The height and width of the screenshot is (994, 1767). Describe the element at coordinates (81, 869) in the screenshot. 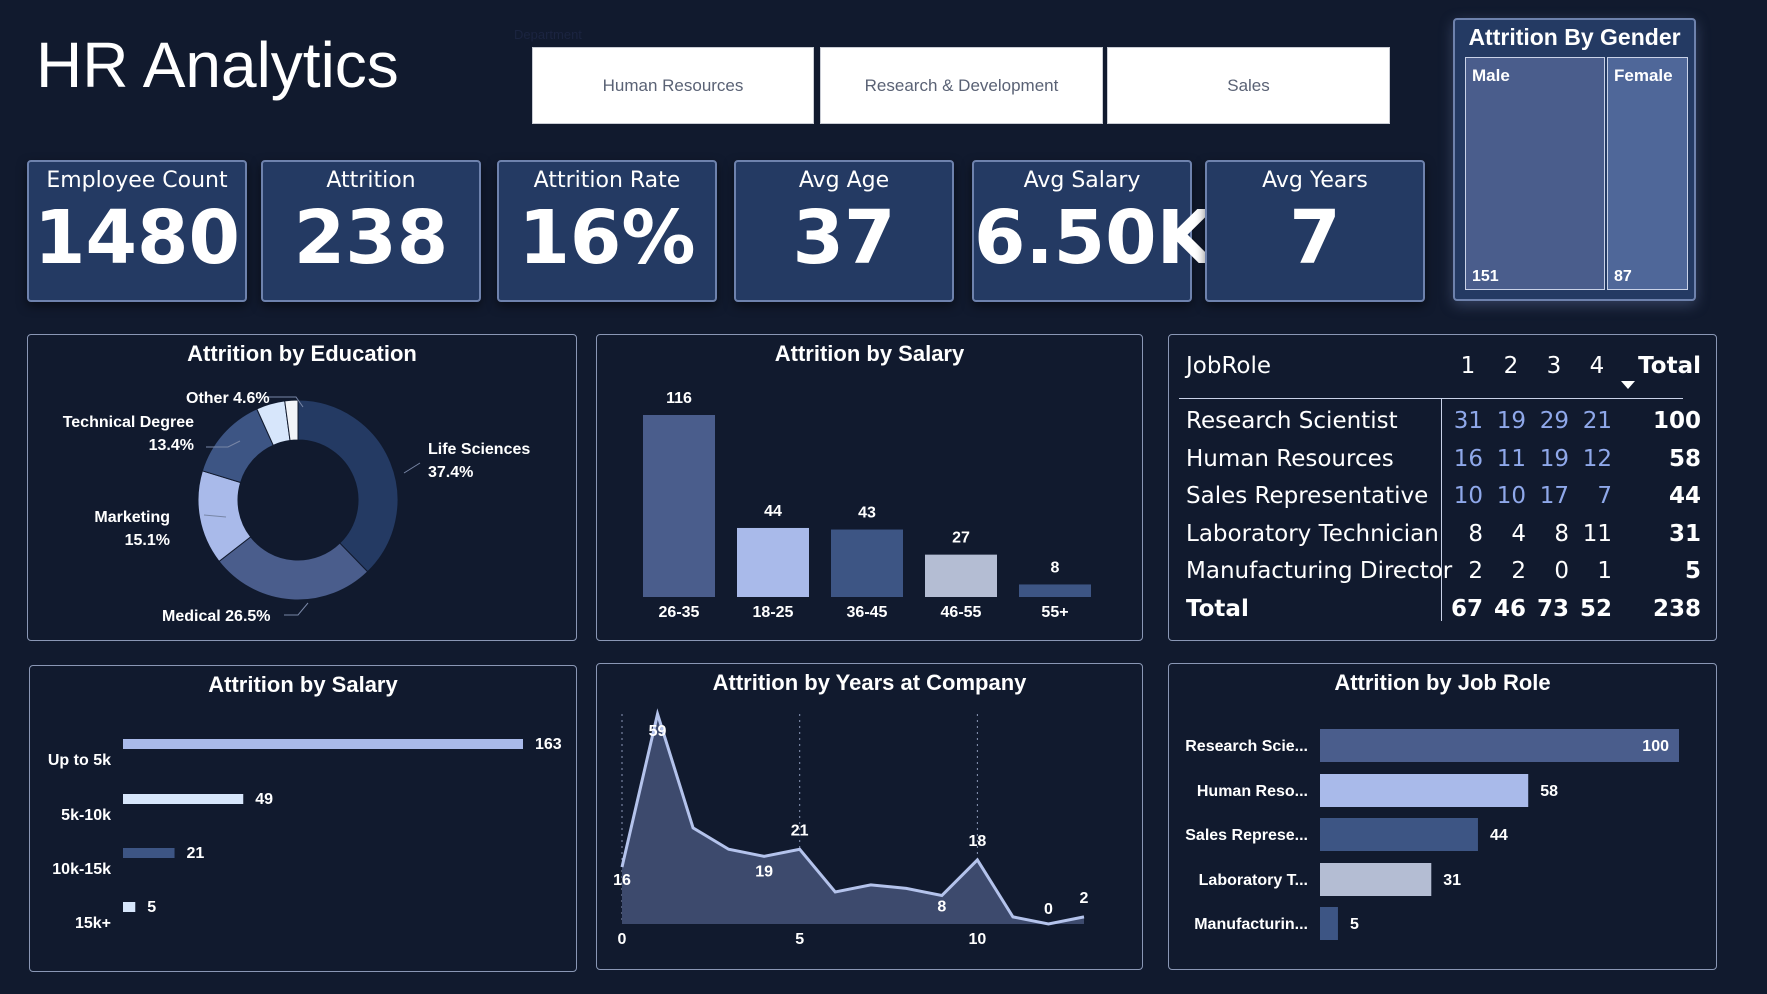

I see `hbar-category-label: 10k-15k` at that location.